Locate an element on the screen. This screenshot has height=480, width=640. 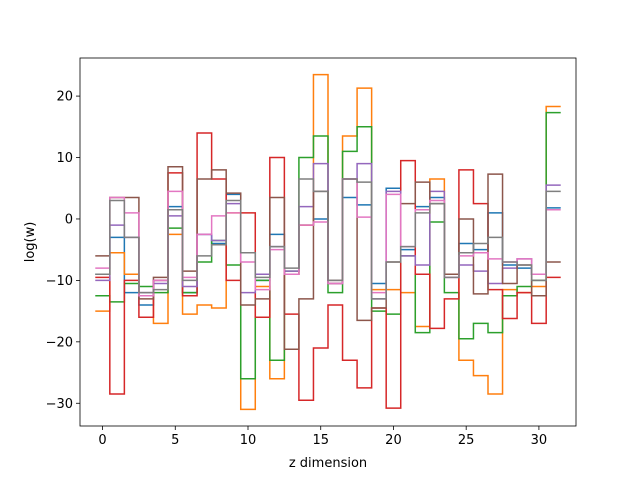
y-tick-label: −10 is located at coordinates (59, 281).